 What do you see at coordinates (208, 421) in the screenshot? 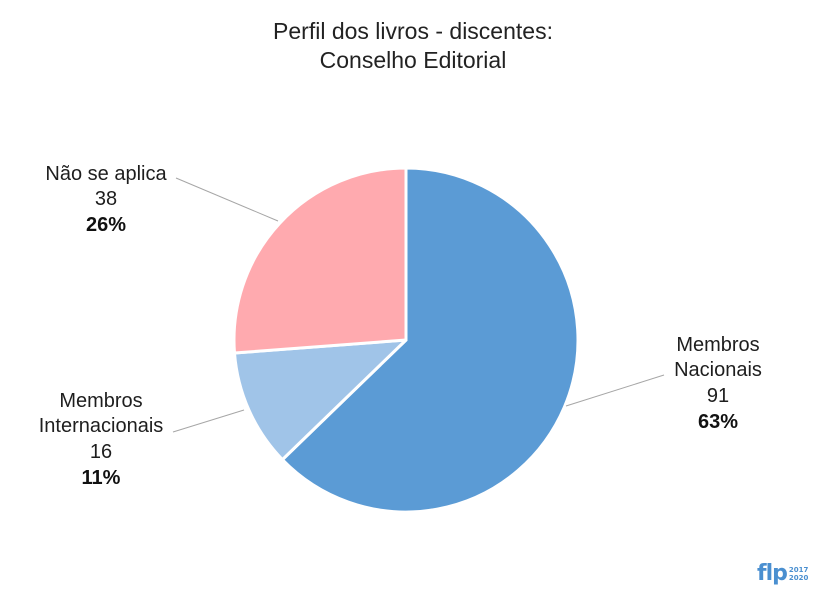
I see `leader-line-internacionais` at bounding box center [208, 421].